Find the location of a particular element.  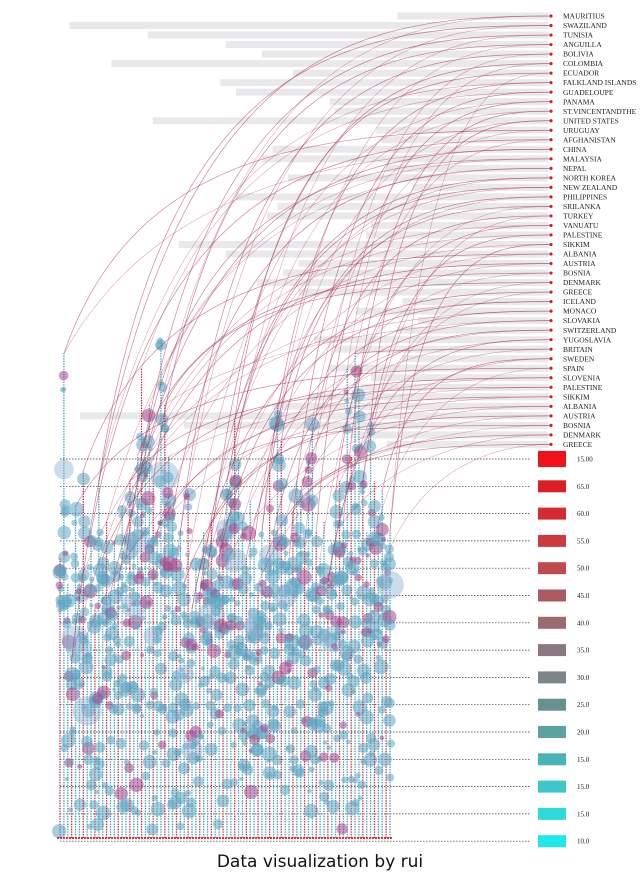

country-label: SPAIN is located at coordinates (574, 368).